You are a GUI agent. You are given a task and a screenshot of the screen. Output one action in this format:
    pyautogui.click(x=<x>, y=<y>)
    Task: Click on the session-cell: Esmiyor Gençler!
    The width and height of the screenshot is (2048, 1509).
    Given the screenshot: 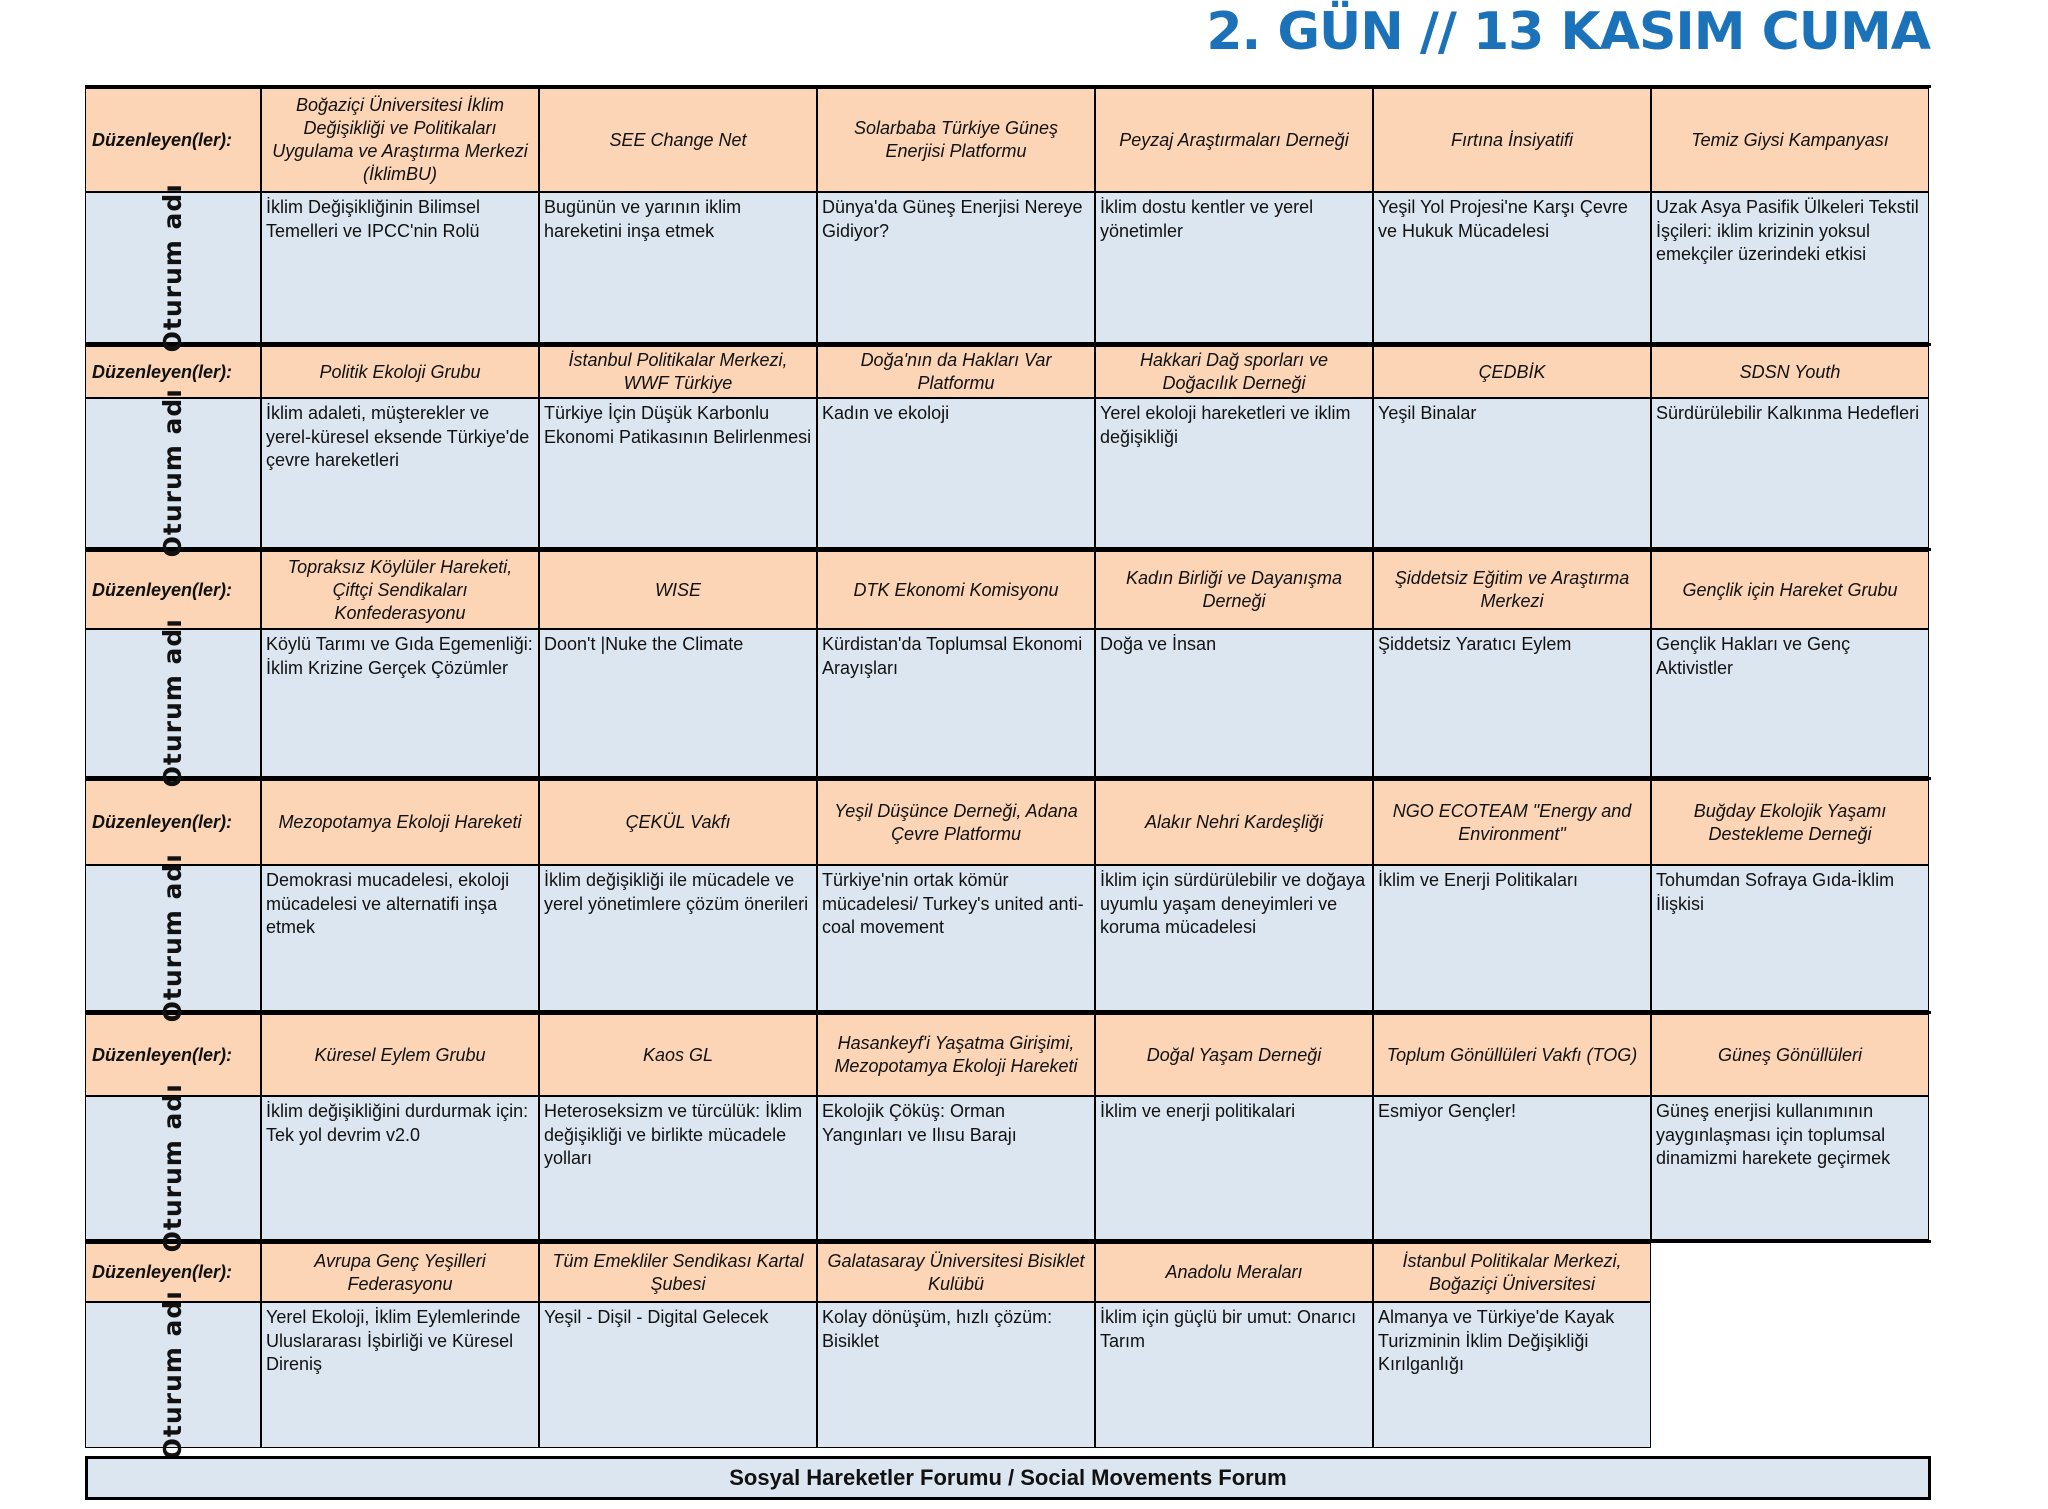 What is the action you would take?
    pyautogui.click(x=1512, y=1168)
    